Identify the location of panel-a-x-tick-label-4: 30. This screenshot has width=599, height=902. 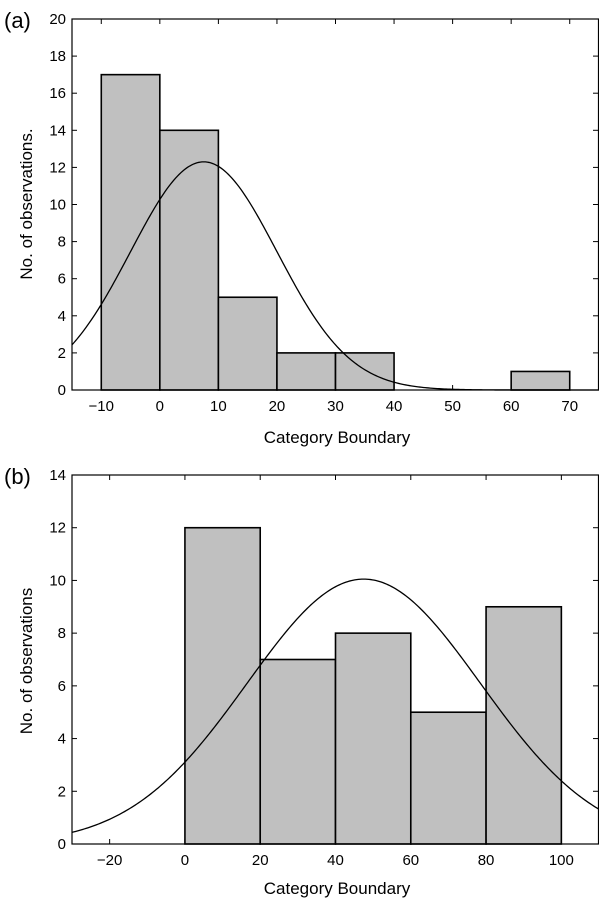
(335, 406).